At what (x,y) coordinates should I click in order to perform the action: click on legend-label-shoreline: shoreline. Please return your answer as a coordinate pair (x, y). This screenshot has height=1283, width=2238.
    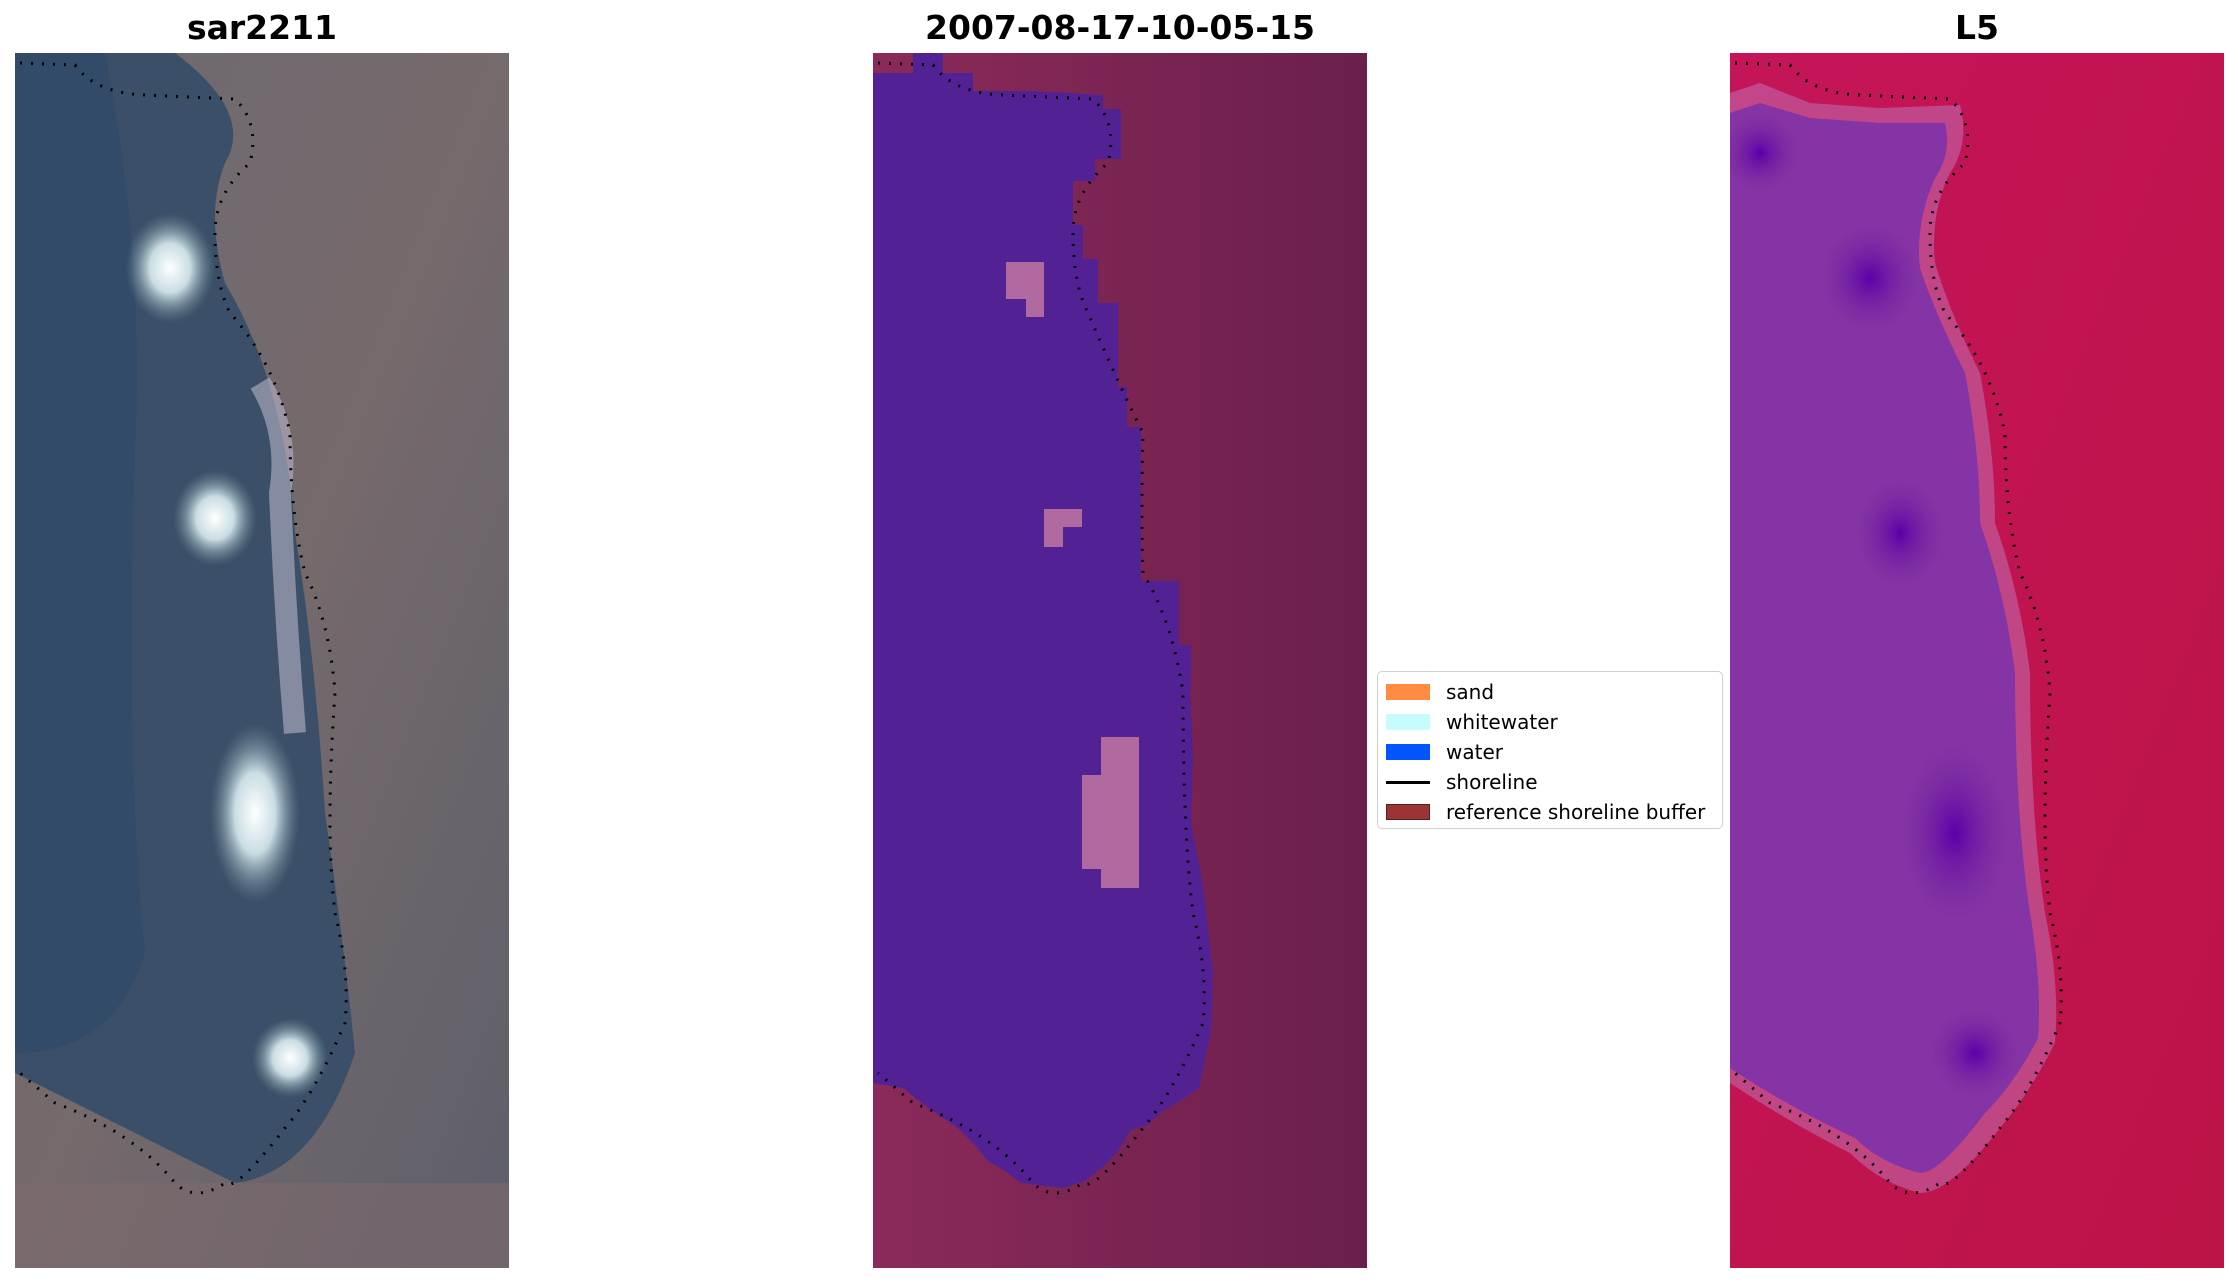
    Looking at the image, I should click on (1492, 782).